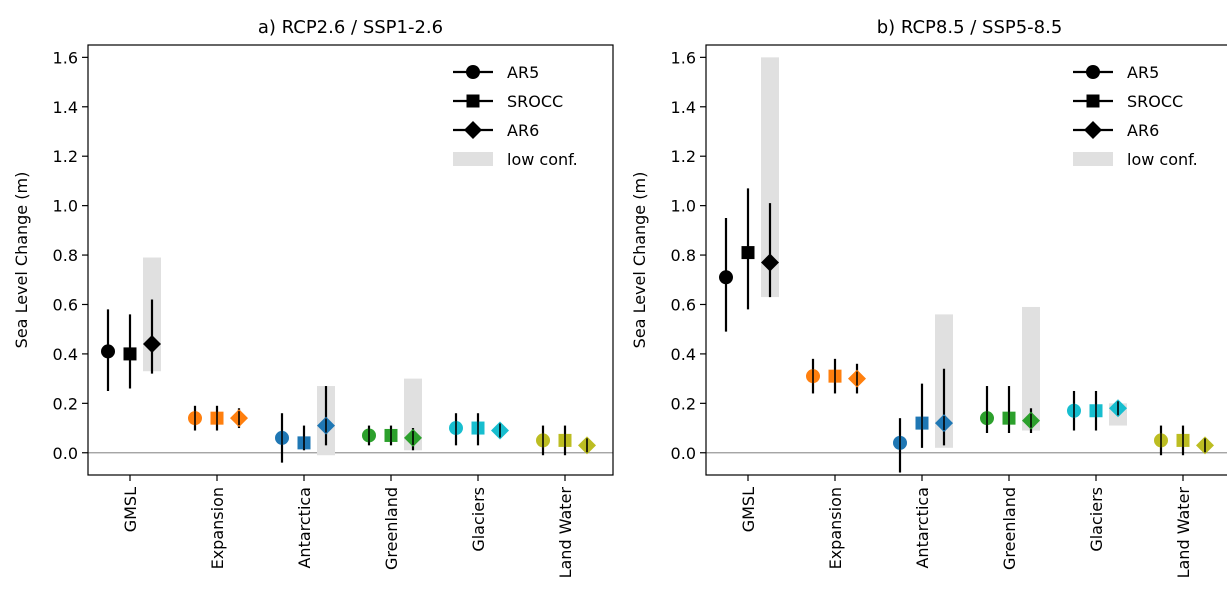 Image resolution: width=1227 pixels, height=599 pixels. What do you see at coordinates (970, 27) in the screenshot?
I see `chart-title: b) RCP8.5 / SSP5-8.5` at bounding box center [970, 27].